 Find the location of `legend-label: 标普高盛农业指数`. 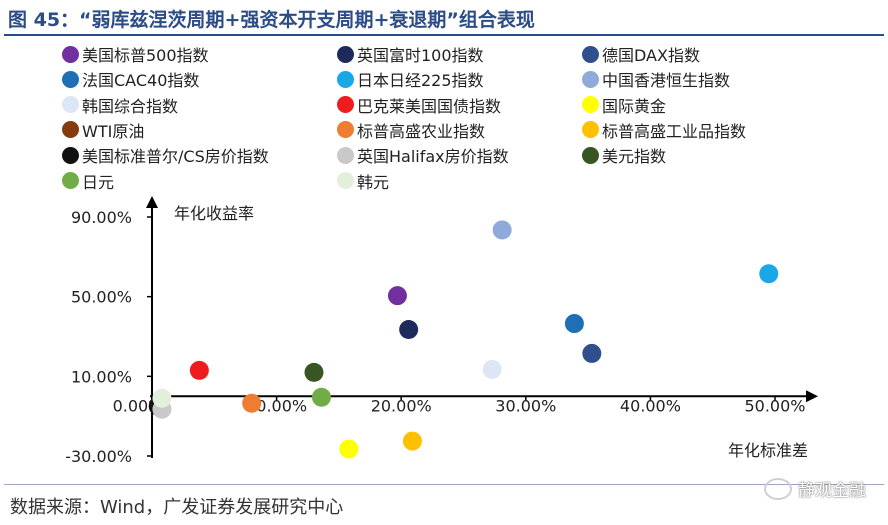

legend-label: 标普高盛农业指数 is located at coordinates (421, 131).